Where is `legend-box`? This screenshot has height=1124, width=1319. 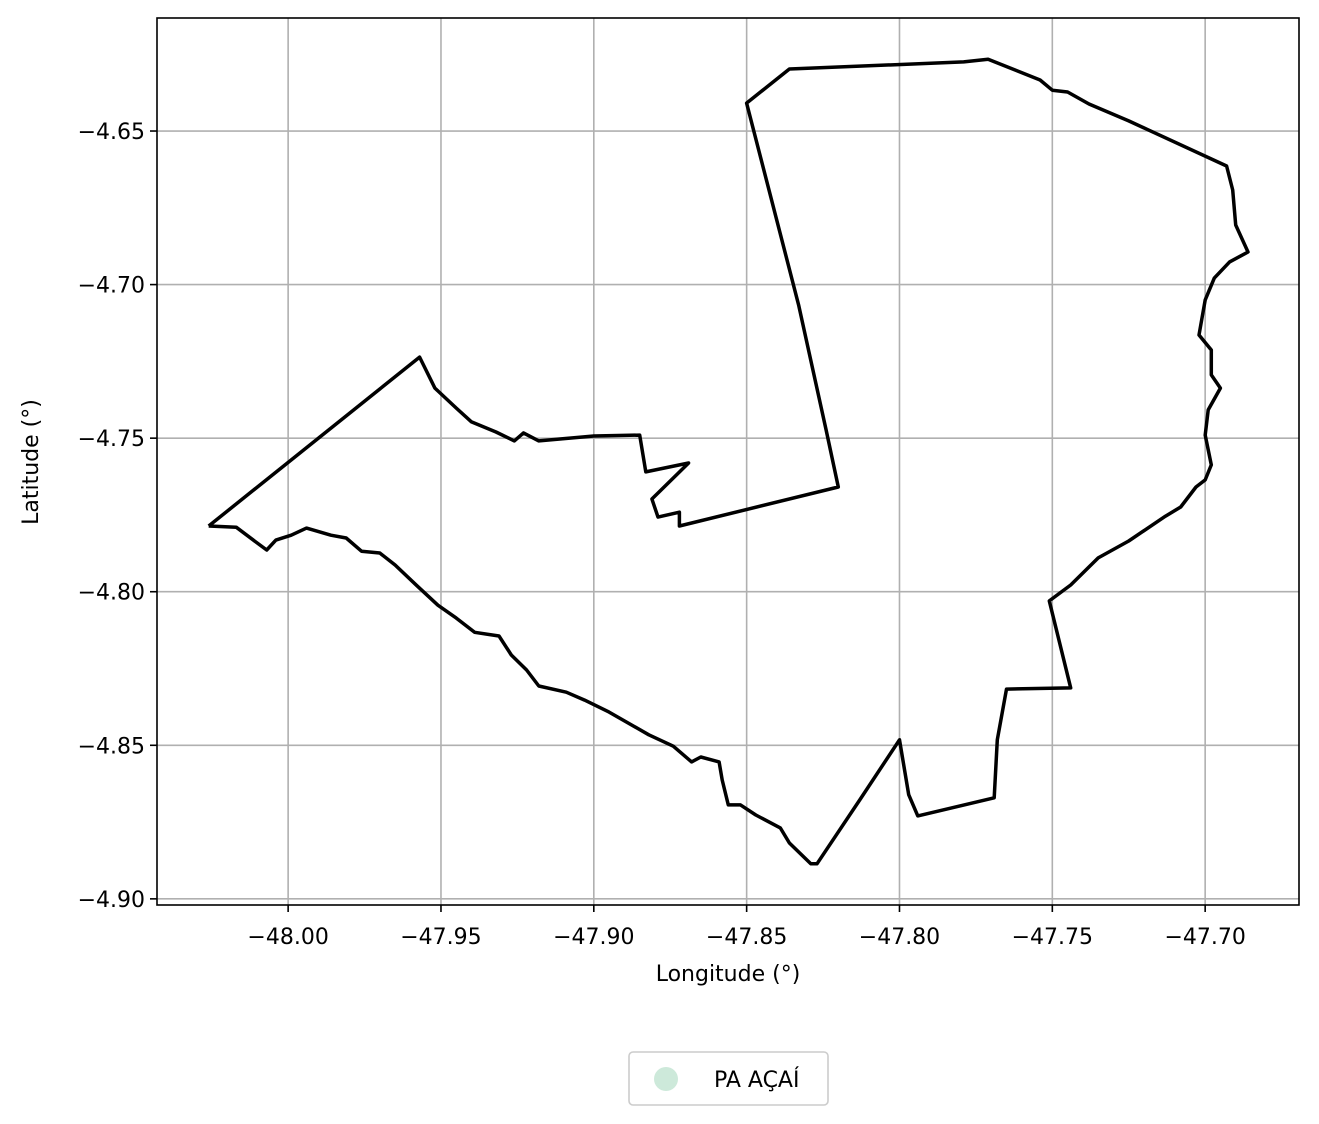 legend-box is located at coordinates (728, 1078).